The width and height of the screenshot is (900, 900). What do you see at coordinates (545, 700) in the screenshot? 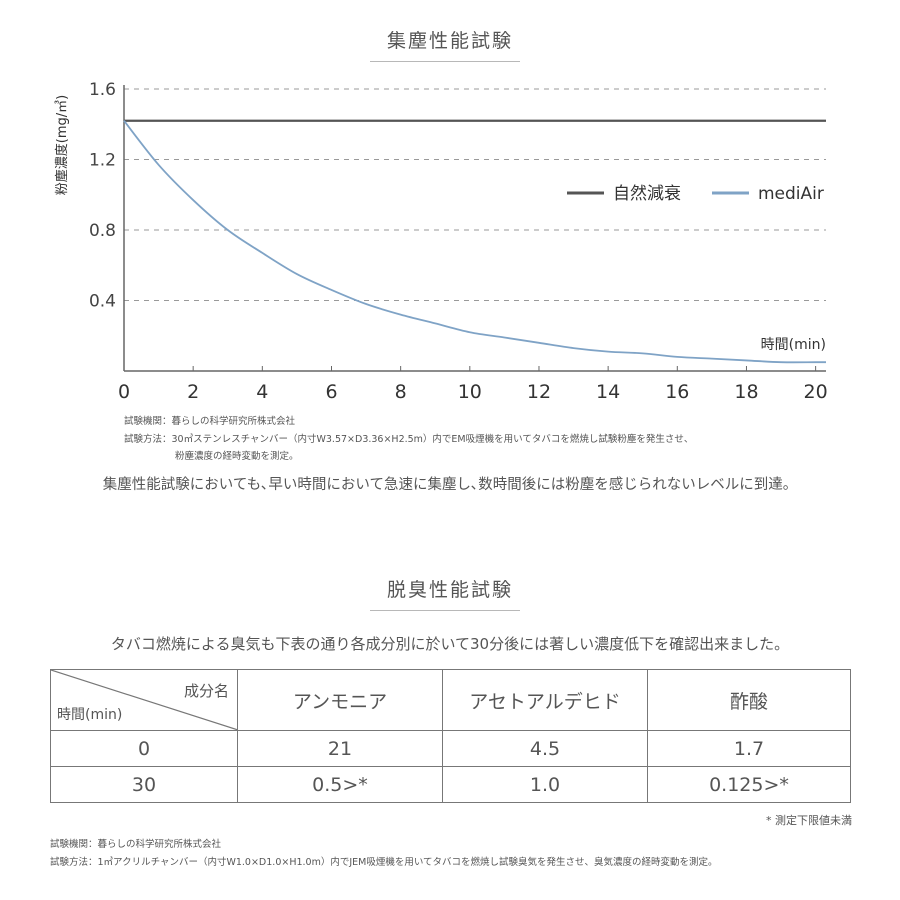
I see `column-header-acetaldehyde: アセトアルデヒド` at bounding box center [545, 700].